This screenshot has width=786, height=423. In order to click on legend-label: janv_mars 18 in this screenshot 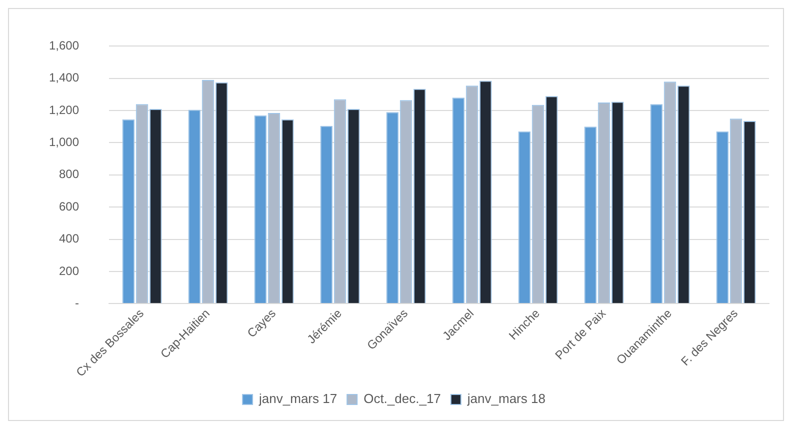, I will do `click(506, 398)`.